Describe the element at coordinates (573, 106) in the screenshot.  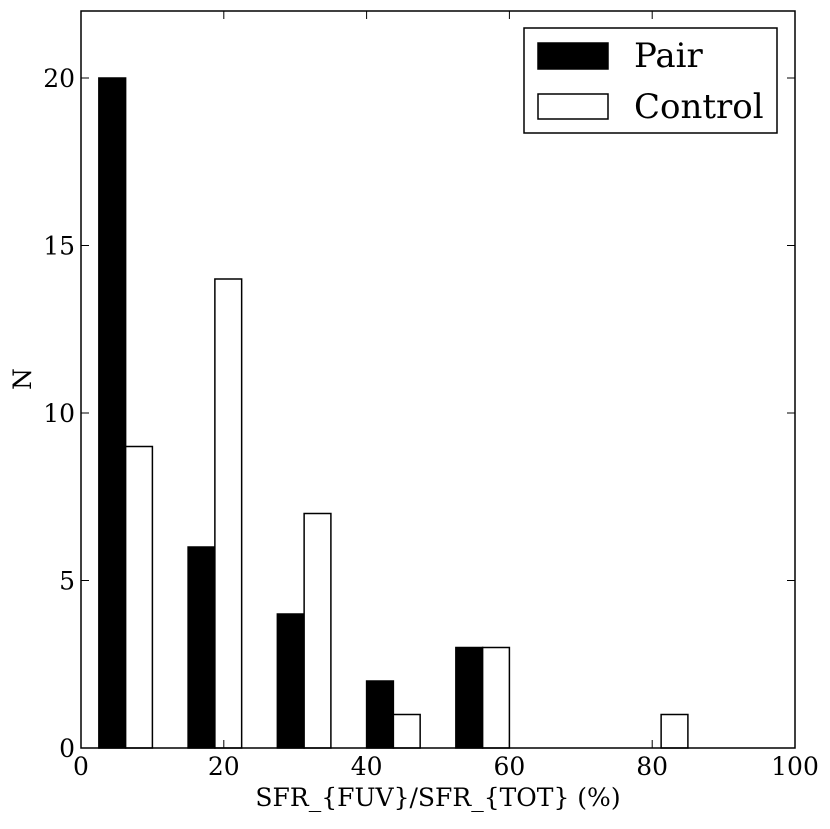
I see `legend-swatch-control` at that location.